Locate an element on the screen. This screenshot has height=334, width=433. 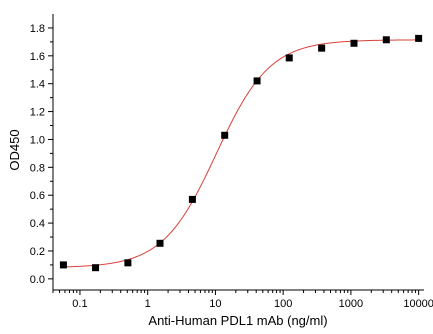
y-tick-label: 0.8 is located at coordinates (37, 168).